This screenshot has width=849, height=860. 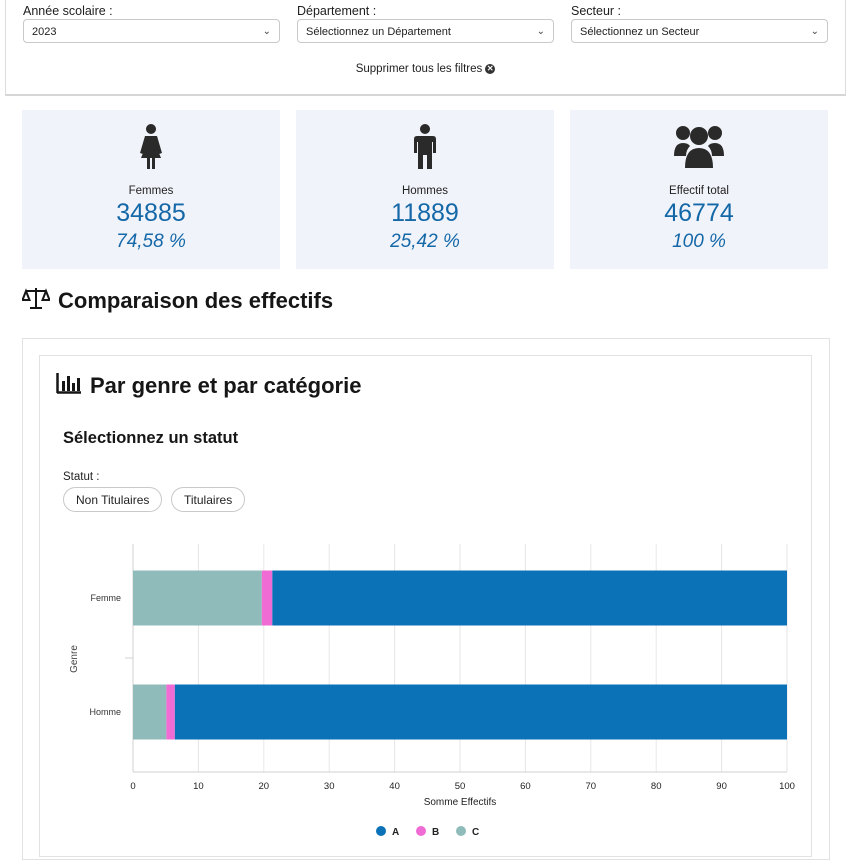 What do you see at coordinates (378, 32) in the screenshot?
I see `department-select-value: Sélectionnez un Département` at bounding box center [378, 32].